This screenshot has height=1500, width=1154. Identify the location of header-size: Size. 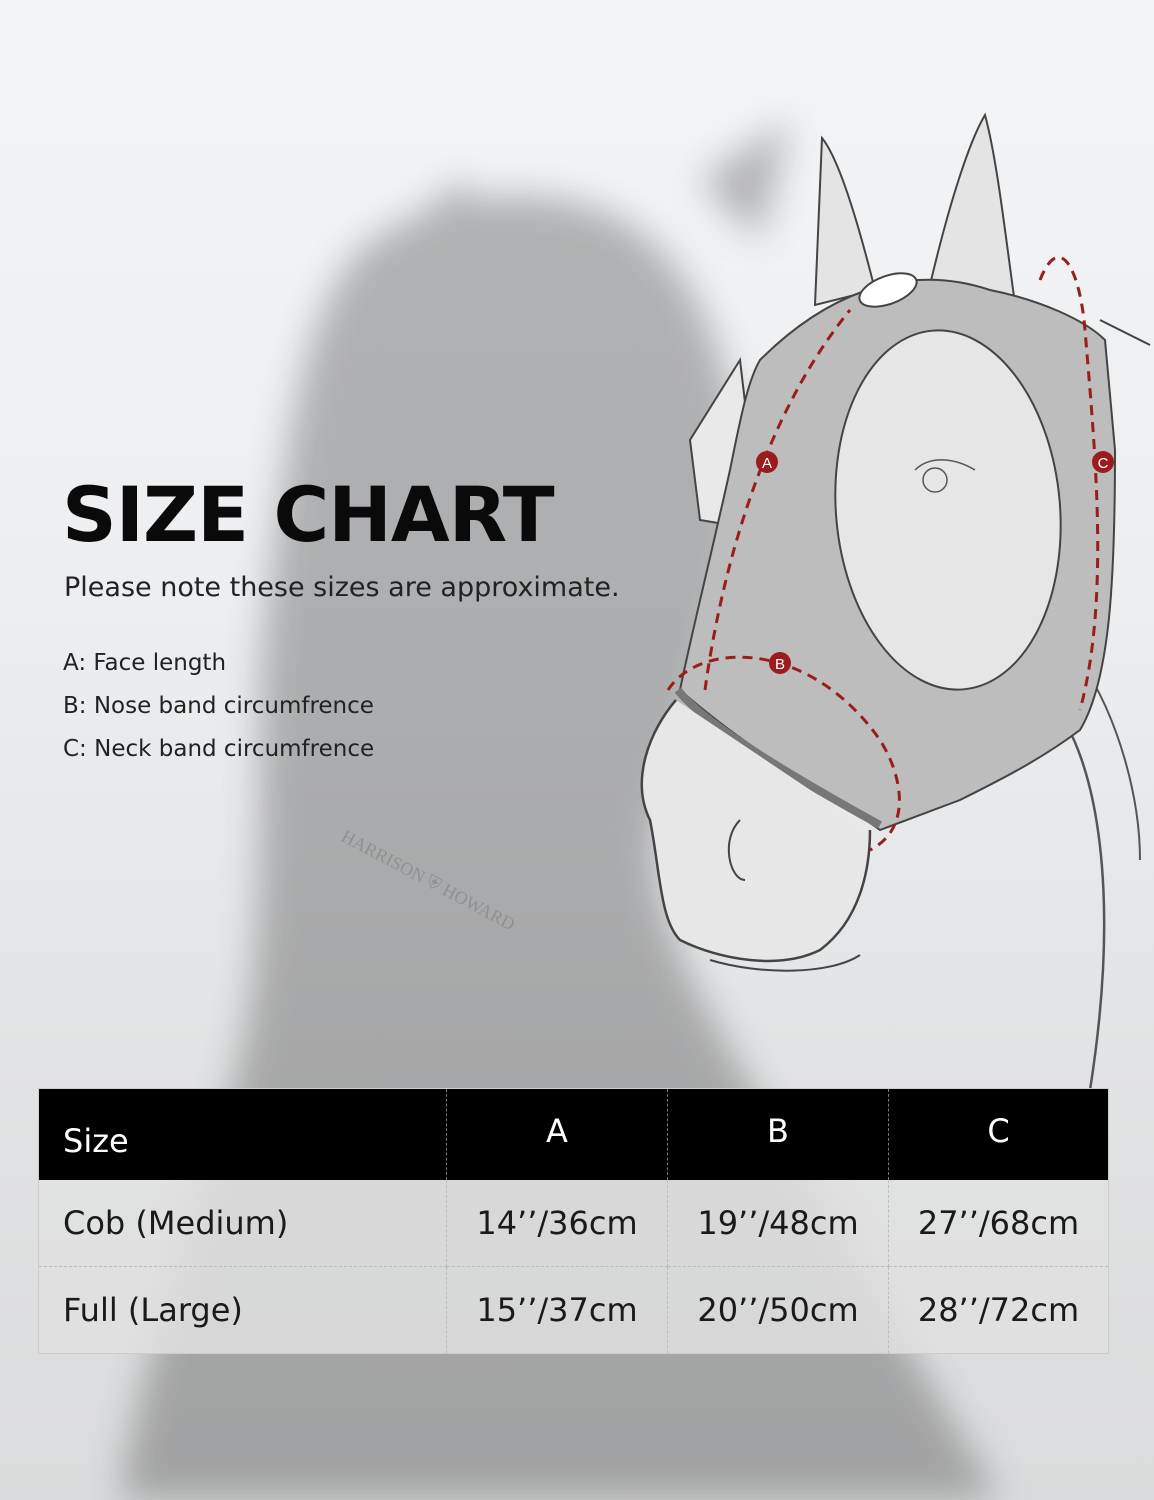
(242, 1134).